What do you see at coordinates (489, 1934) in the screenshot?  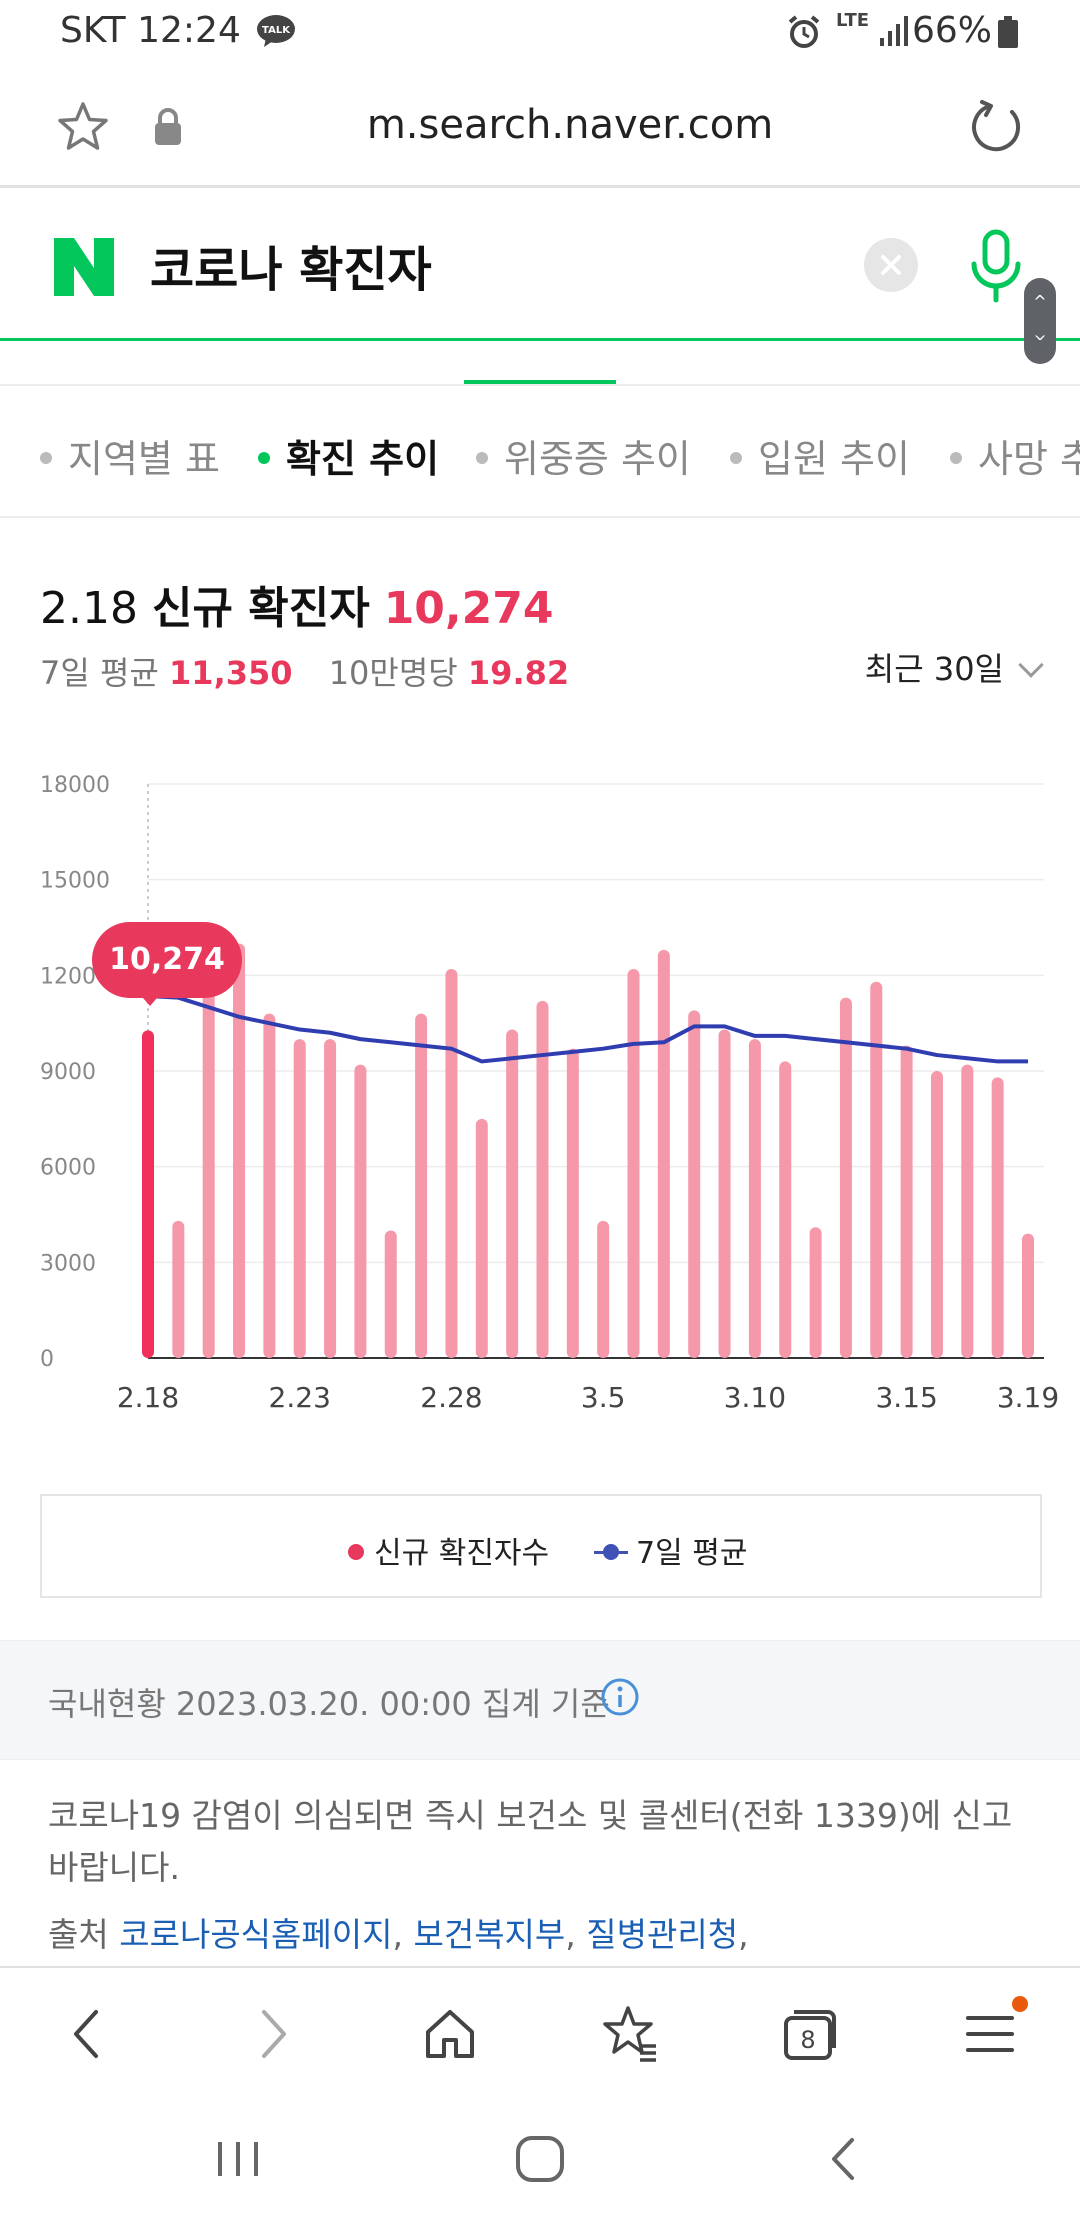 I see `source-link-mohw: 보건복지부` at bounding box center [489, 1934].